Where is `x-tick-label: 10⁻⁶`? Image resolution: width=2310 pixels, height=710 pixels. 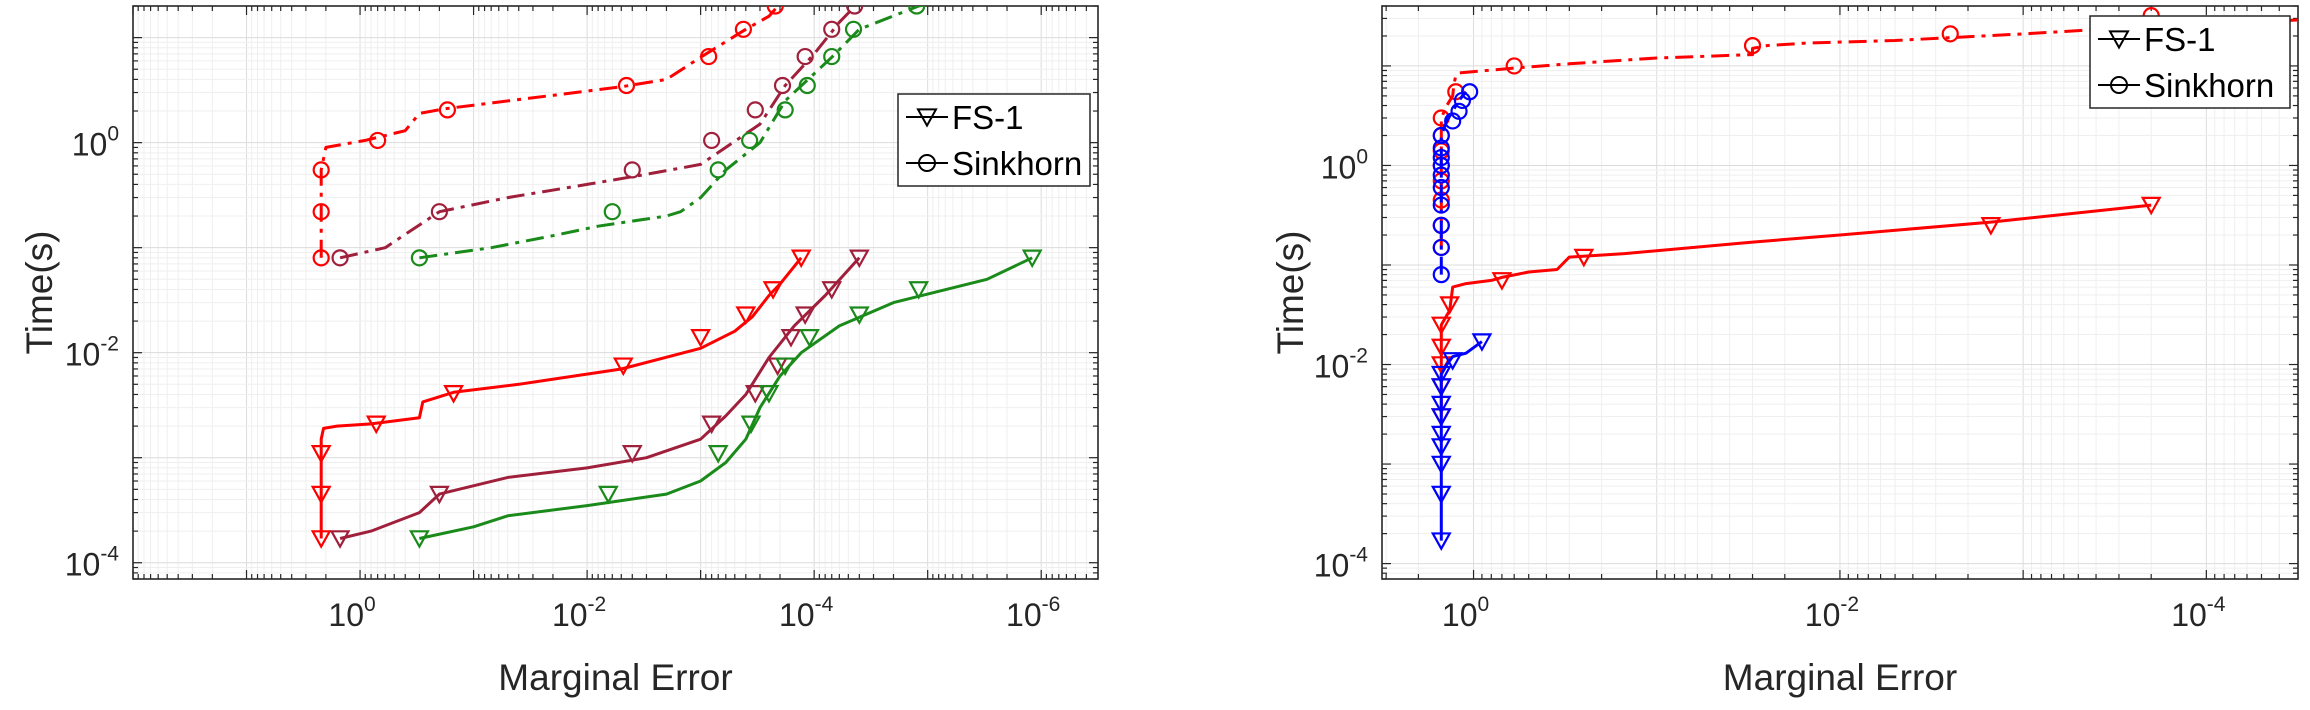
x-tick-label: 10⁻⁶ is located at coordinates (1033, 613).